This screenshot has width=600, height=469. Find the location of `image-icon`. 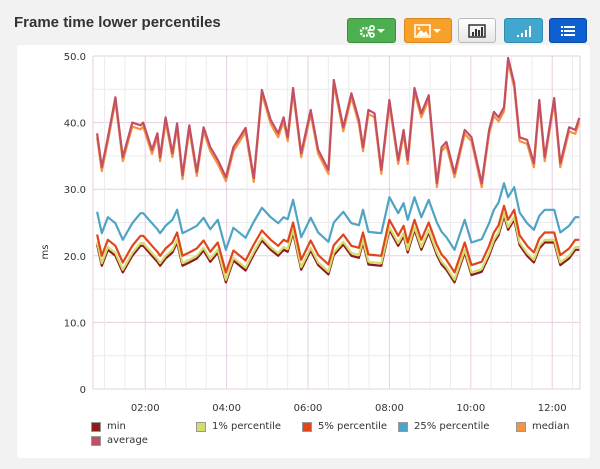

image-icon is located at coordinates (427, 30).